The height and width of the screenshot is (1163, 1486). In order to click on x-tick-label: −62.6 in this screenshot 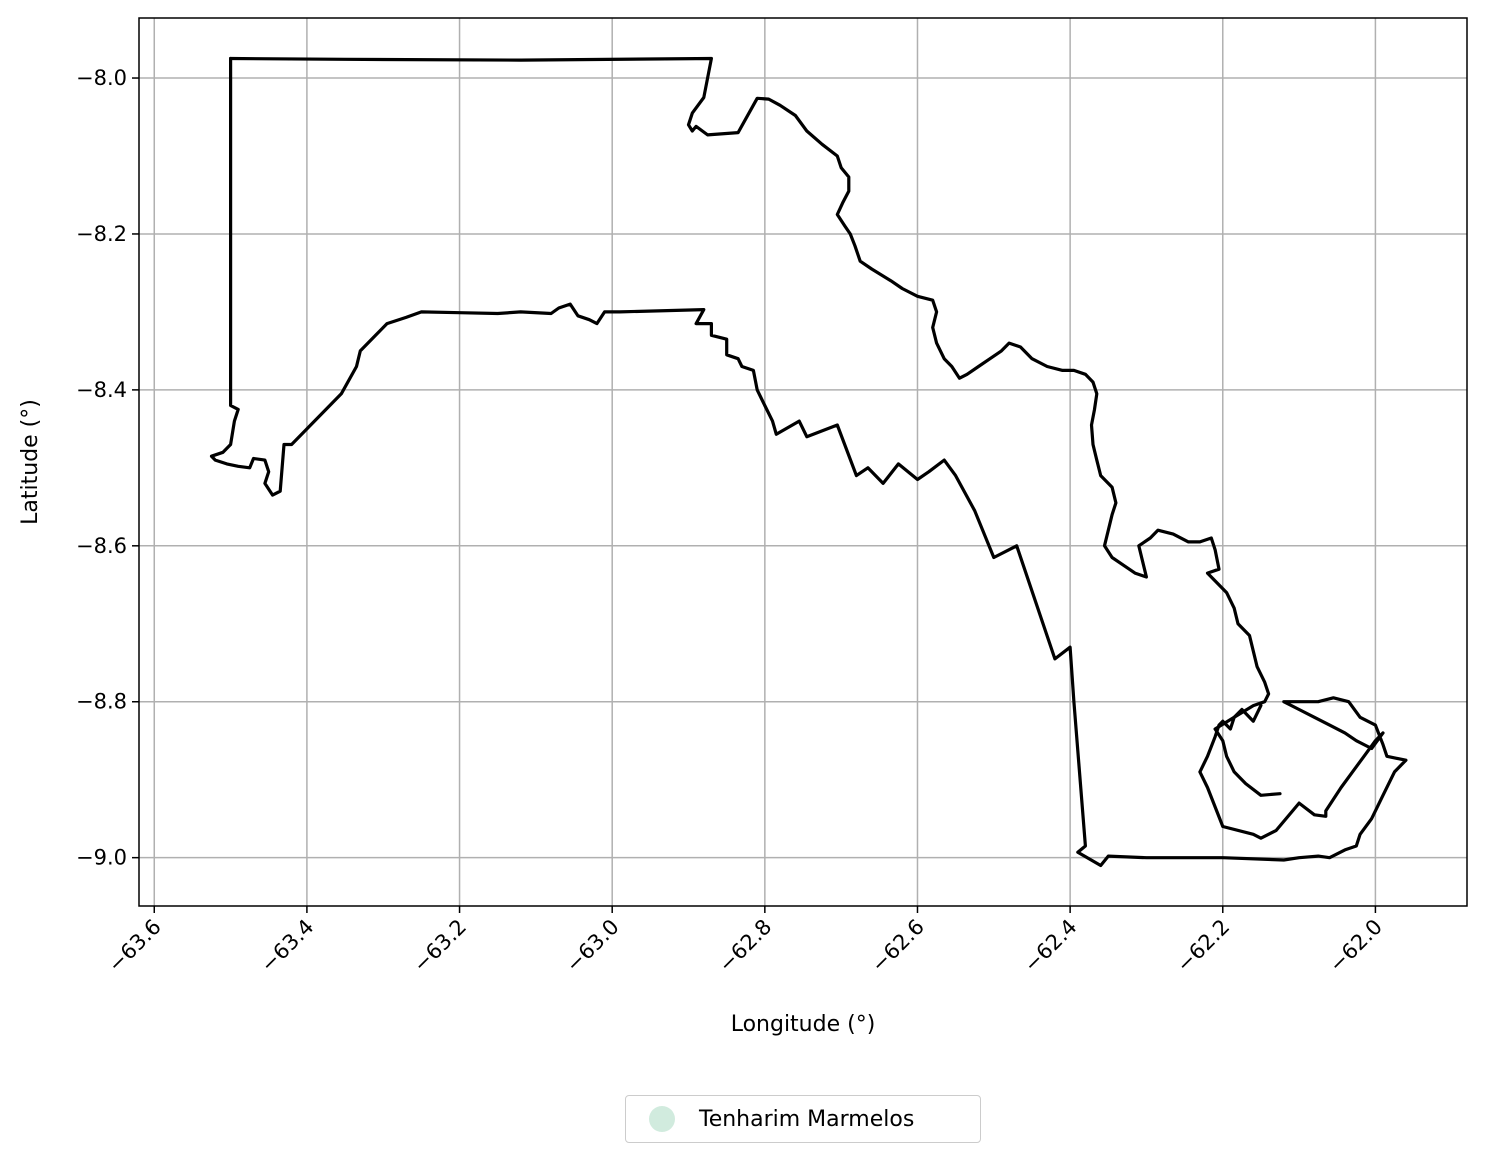, I will do `click(898, 946)`.